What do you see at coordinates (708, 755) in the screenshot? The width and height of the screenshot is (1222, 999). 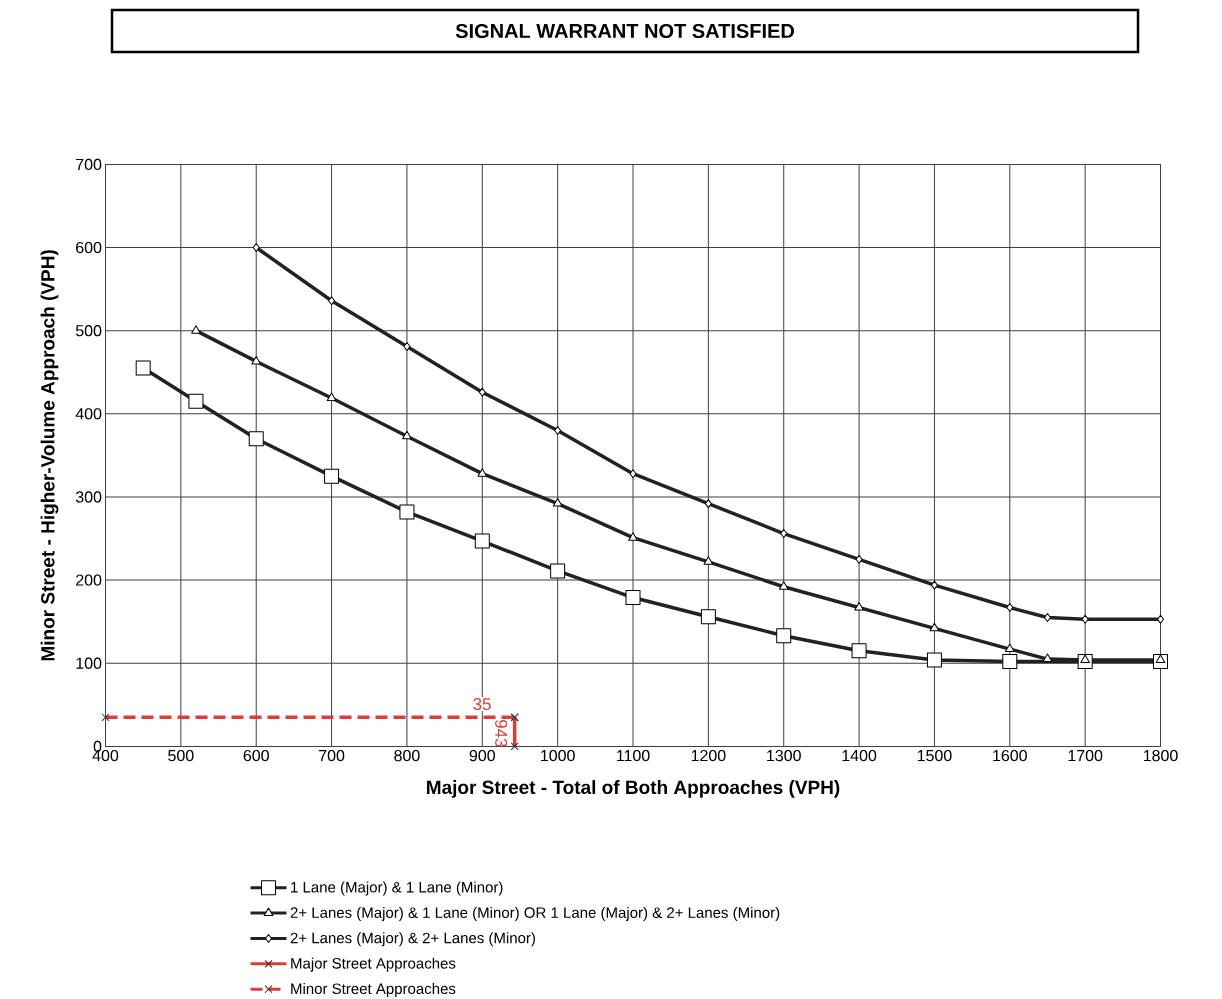 I see `x-tick-label: 1200` at bounding box center [708, 755].